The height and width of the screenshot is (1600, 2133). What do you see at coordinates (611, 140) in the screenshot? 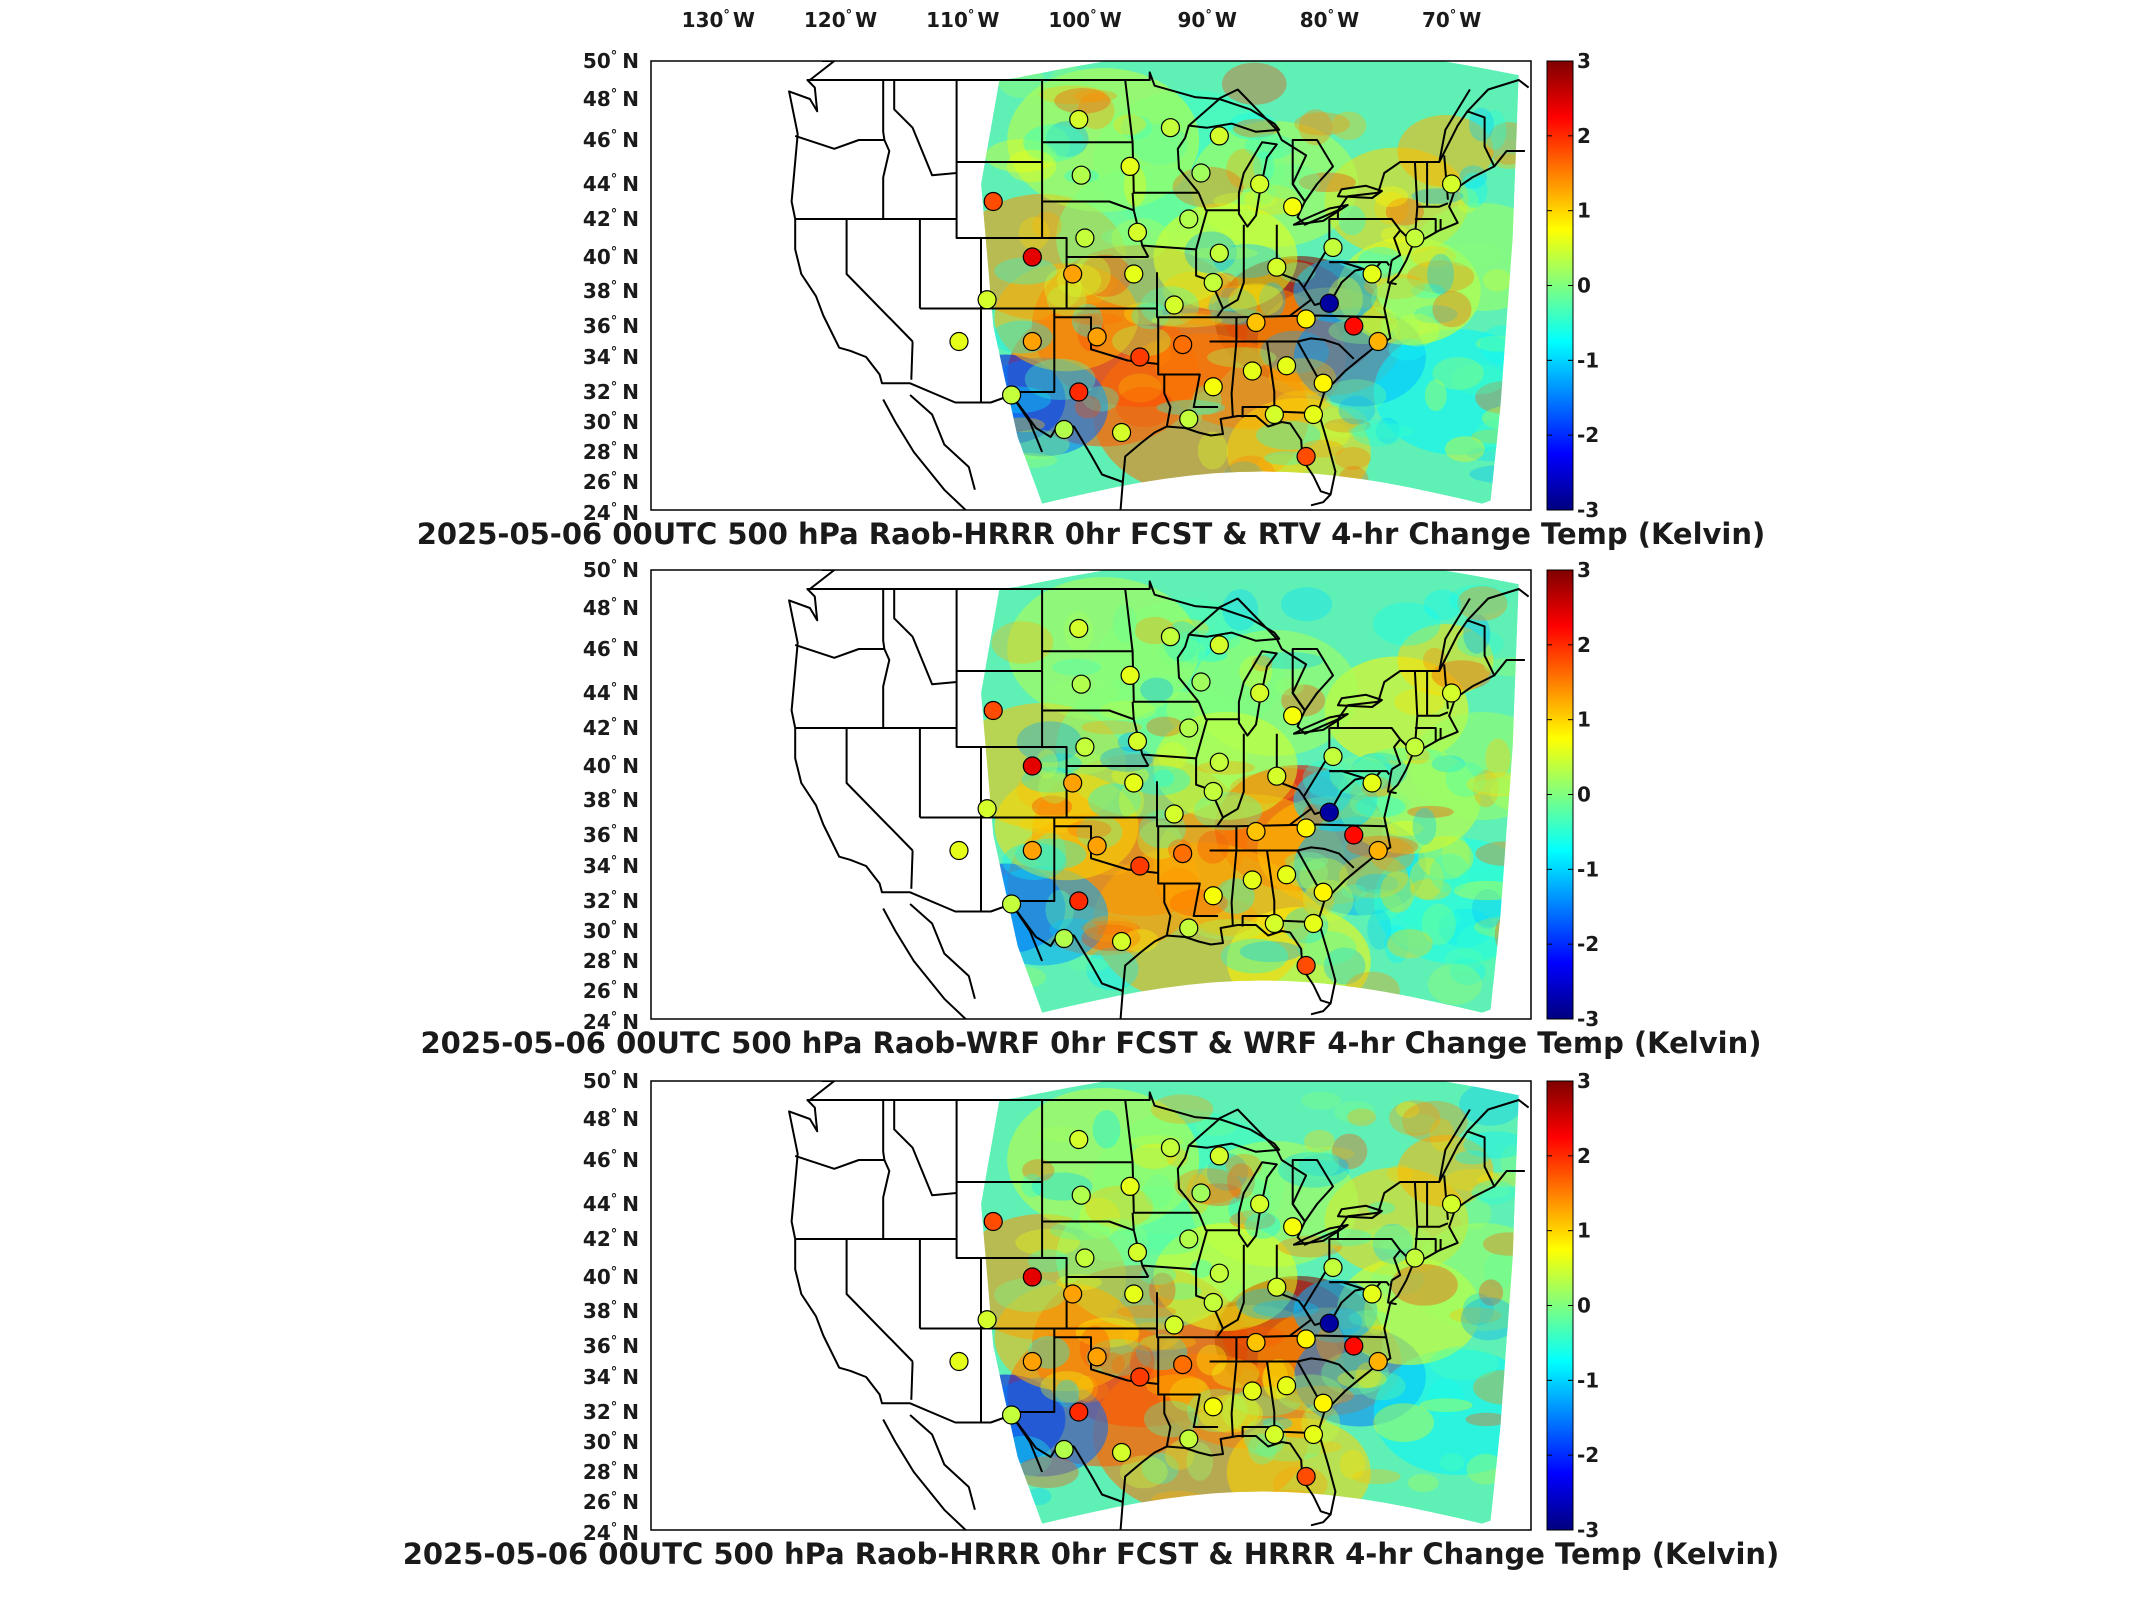
I see `latitude-tick-label: 46° N` at bounding box center [611, 140].